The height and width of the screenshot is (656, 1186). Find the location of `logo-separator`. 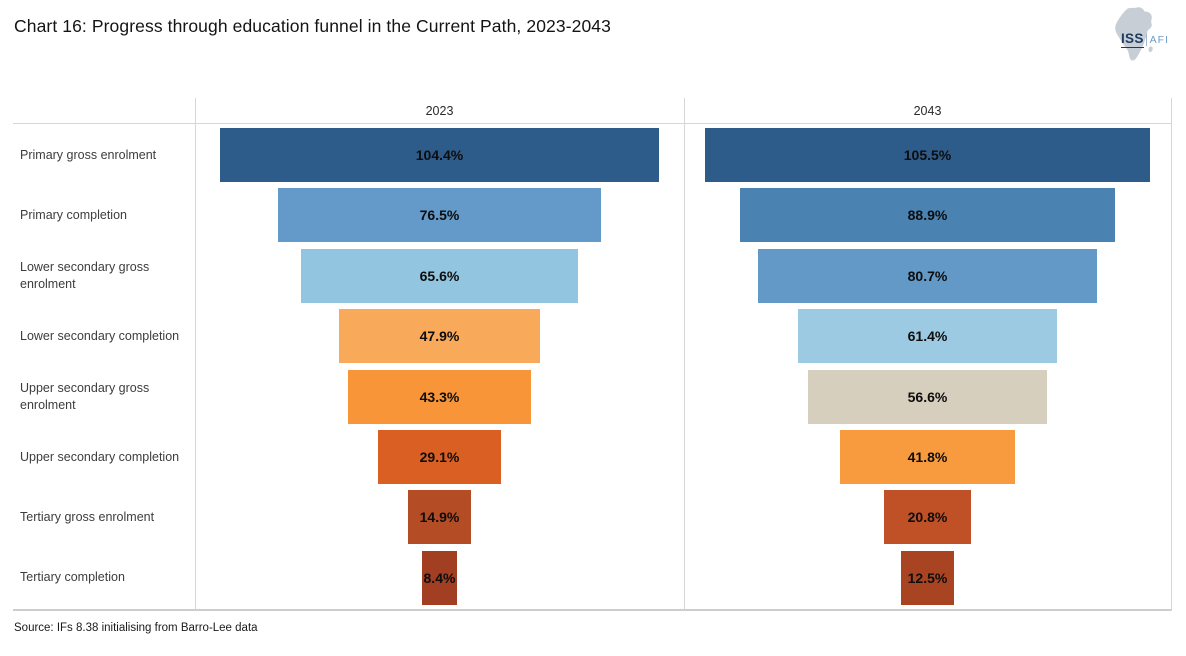

logo-separator is located at coordinates (1147, 39).